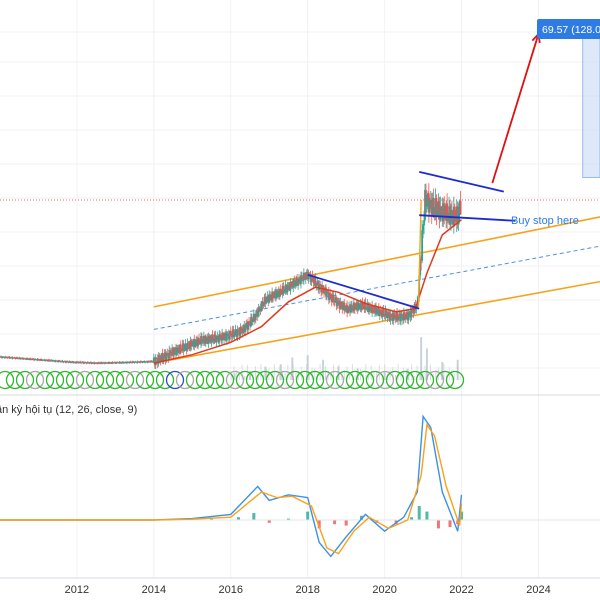 The width and height of the screenshot is (600, 605). I want to click on x-tick-label: 2024, so click(538, 590).